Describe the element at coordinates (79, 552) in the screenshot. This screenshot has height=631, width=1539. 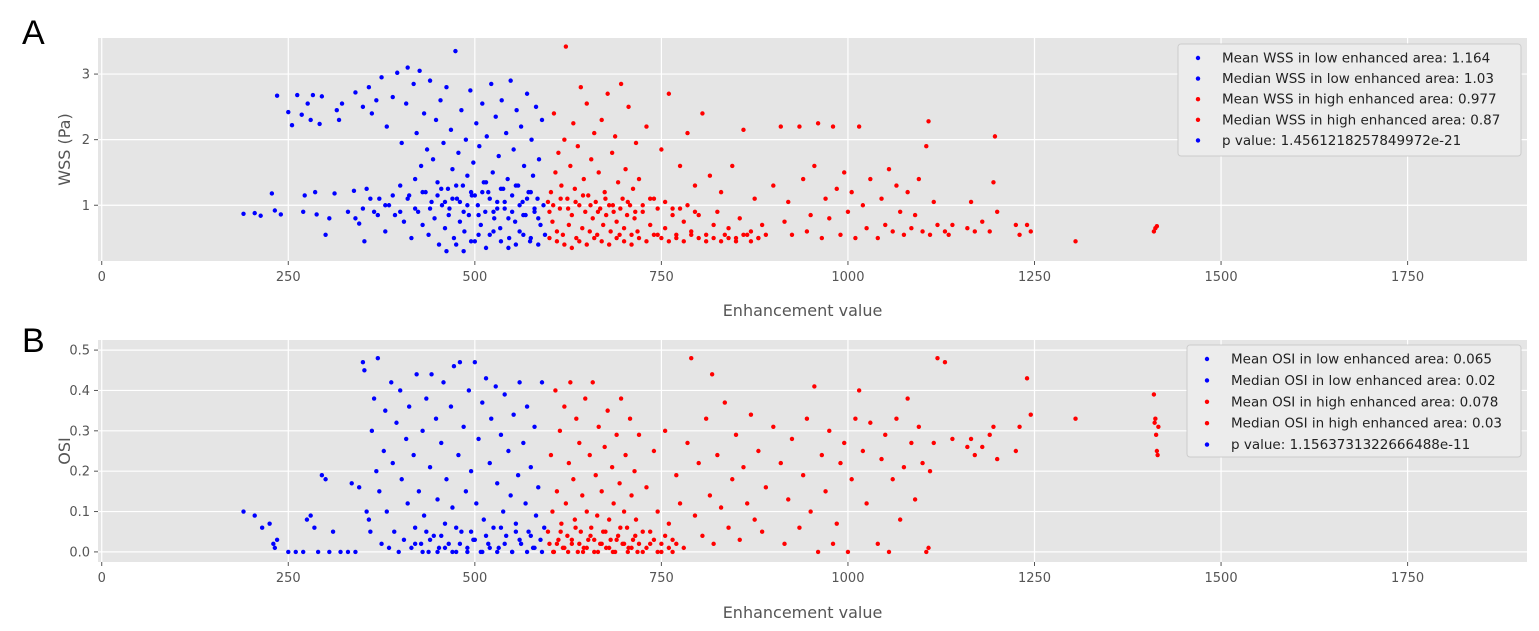
I see `chart-2-y-tick-label: 0.0` at that location.